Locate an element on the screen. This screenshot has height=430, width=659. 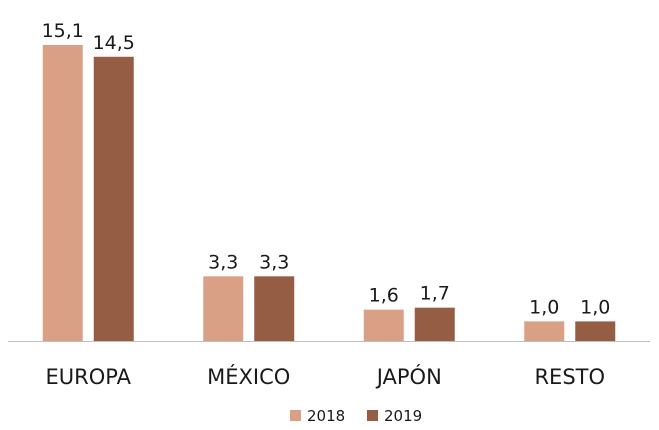
category-label-0: EUROPA is located at coordinates (89, 377).